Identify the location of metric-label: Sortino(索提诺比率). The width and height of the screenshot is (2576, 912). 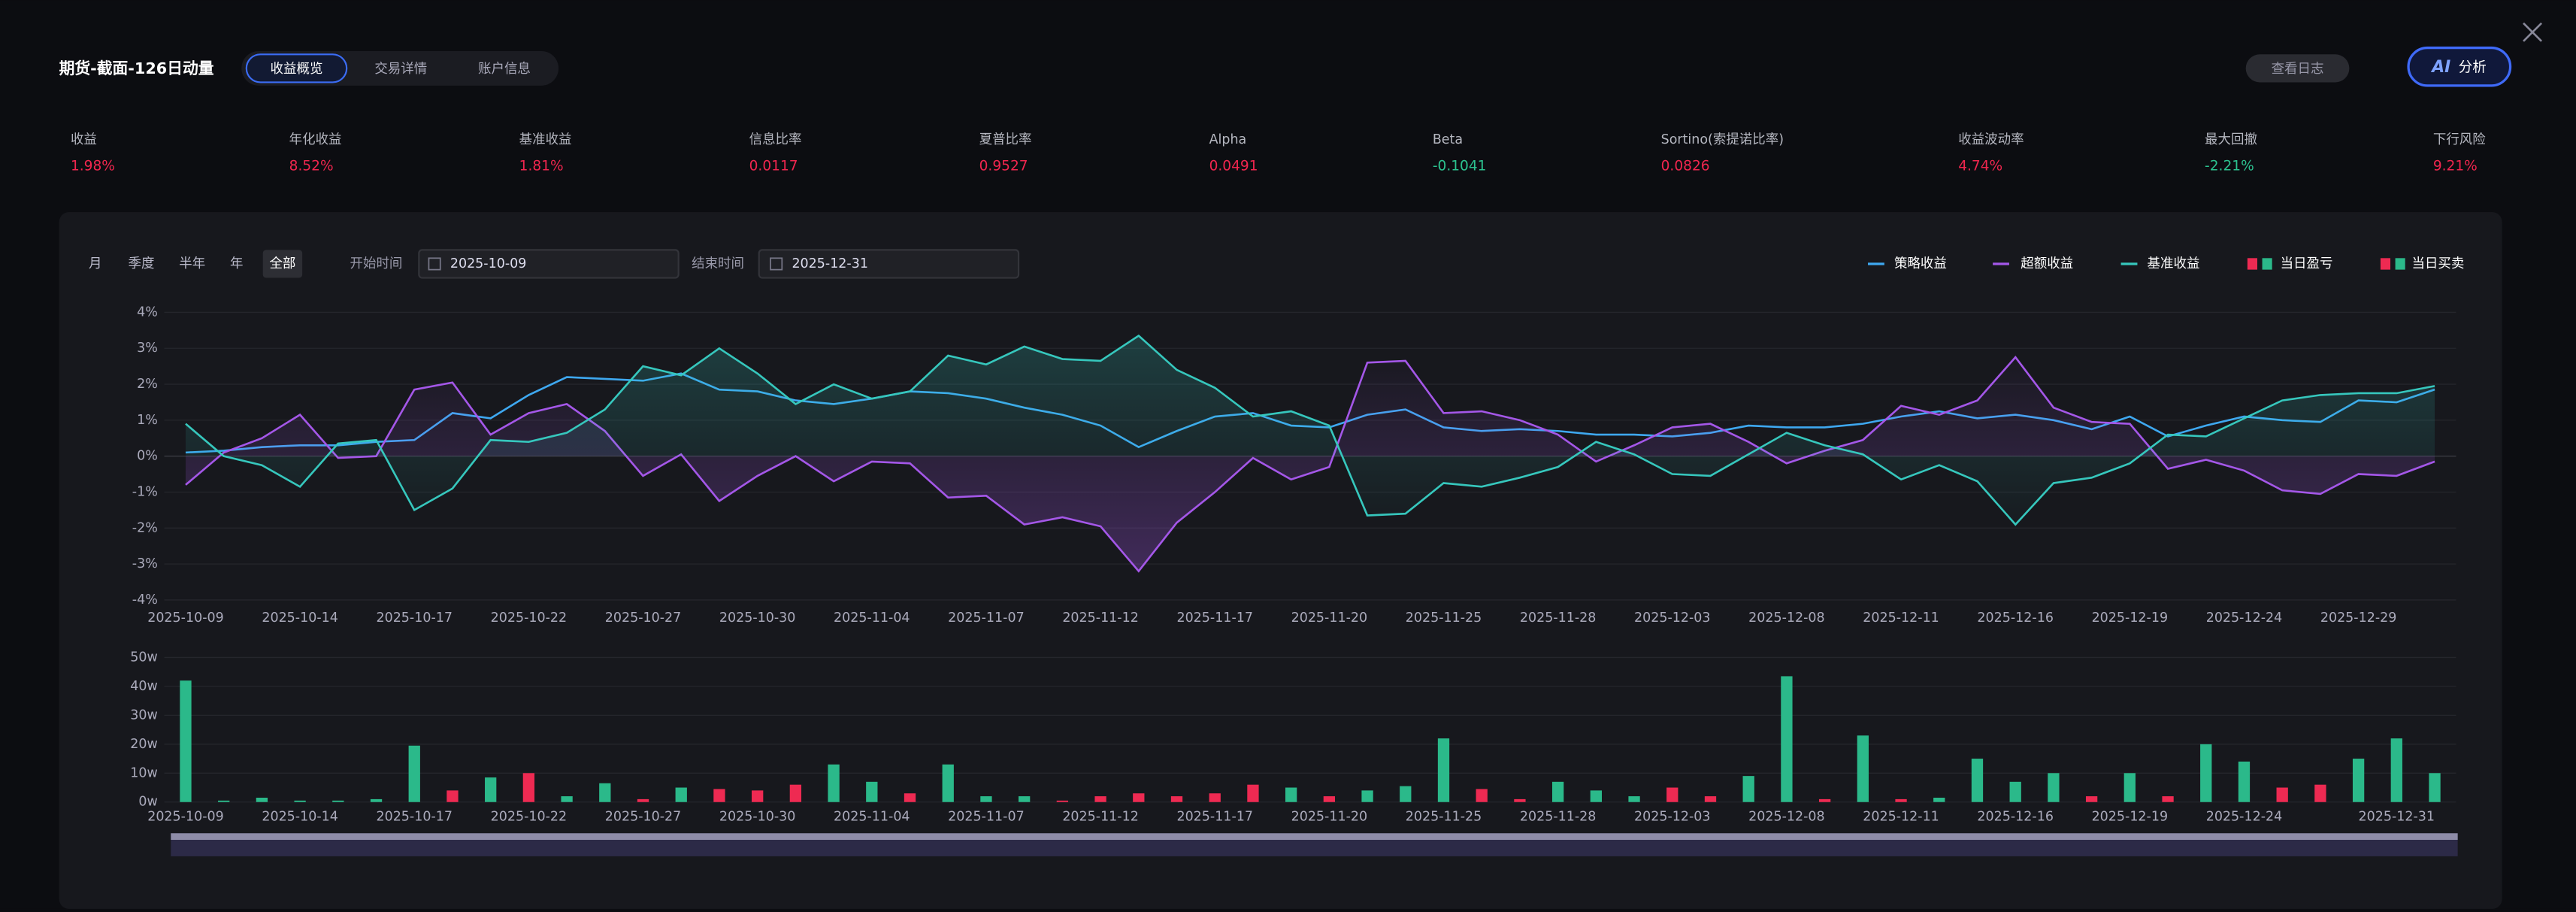
(1722, 139).